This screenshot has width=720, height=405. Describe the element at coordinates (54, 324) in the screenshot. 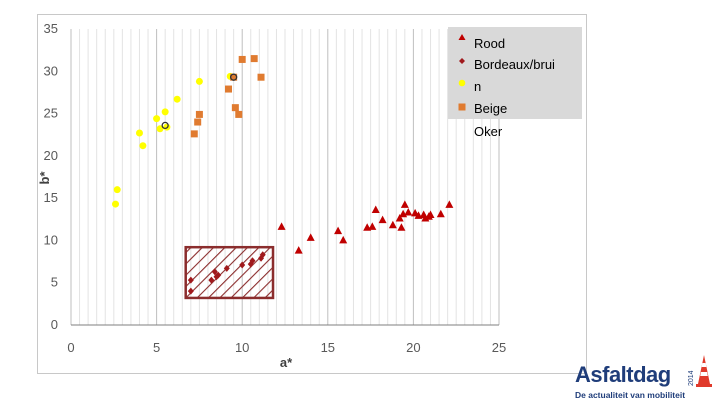

I see `y-tick-label: 0` at that location.